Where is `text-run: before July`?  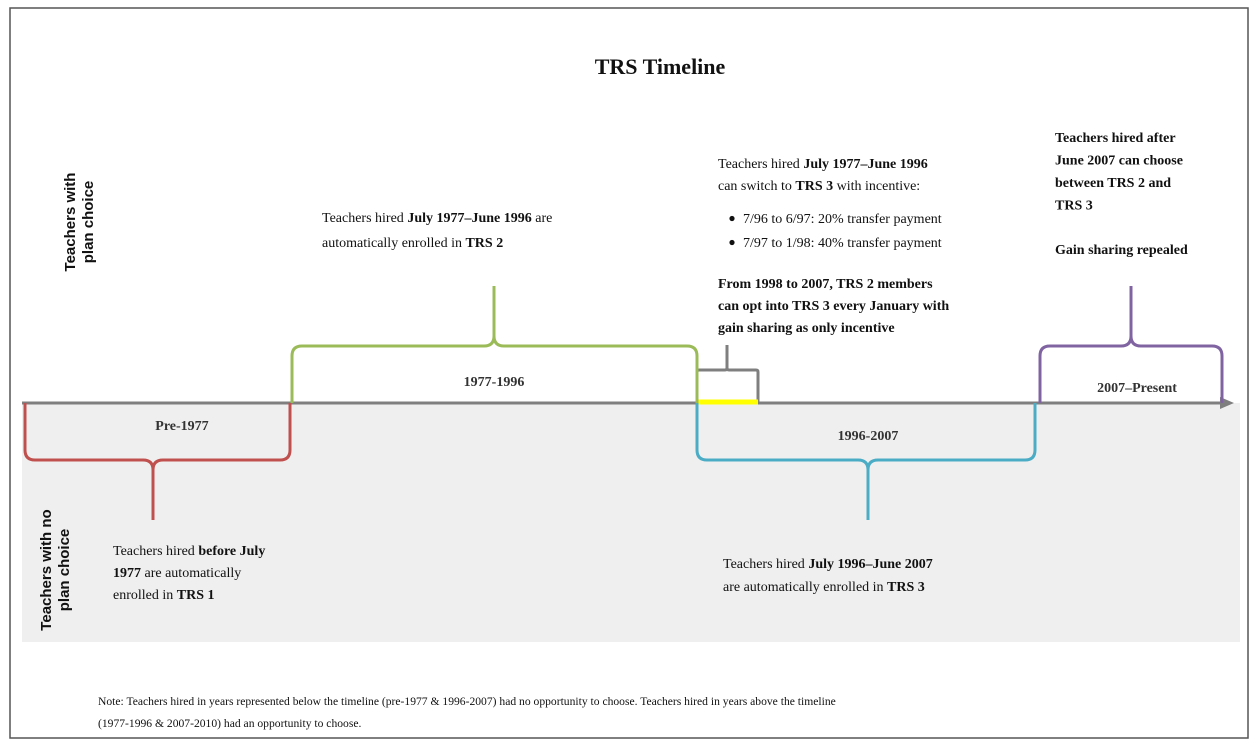
text-run: before July is located at coordinates (231, 551).